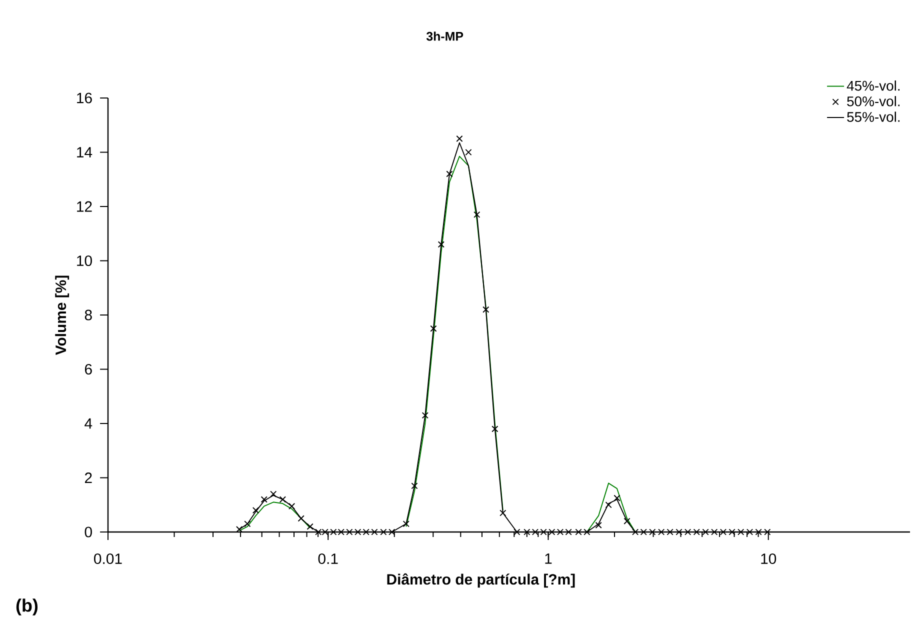  I want to click on x-tick-label: 0.01, so click(108, 558).